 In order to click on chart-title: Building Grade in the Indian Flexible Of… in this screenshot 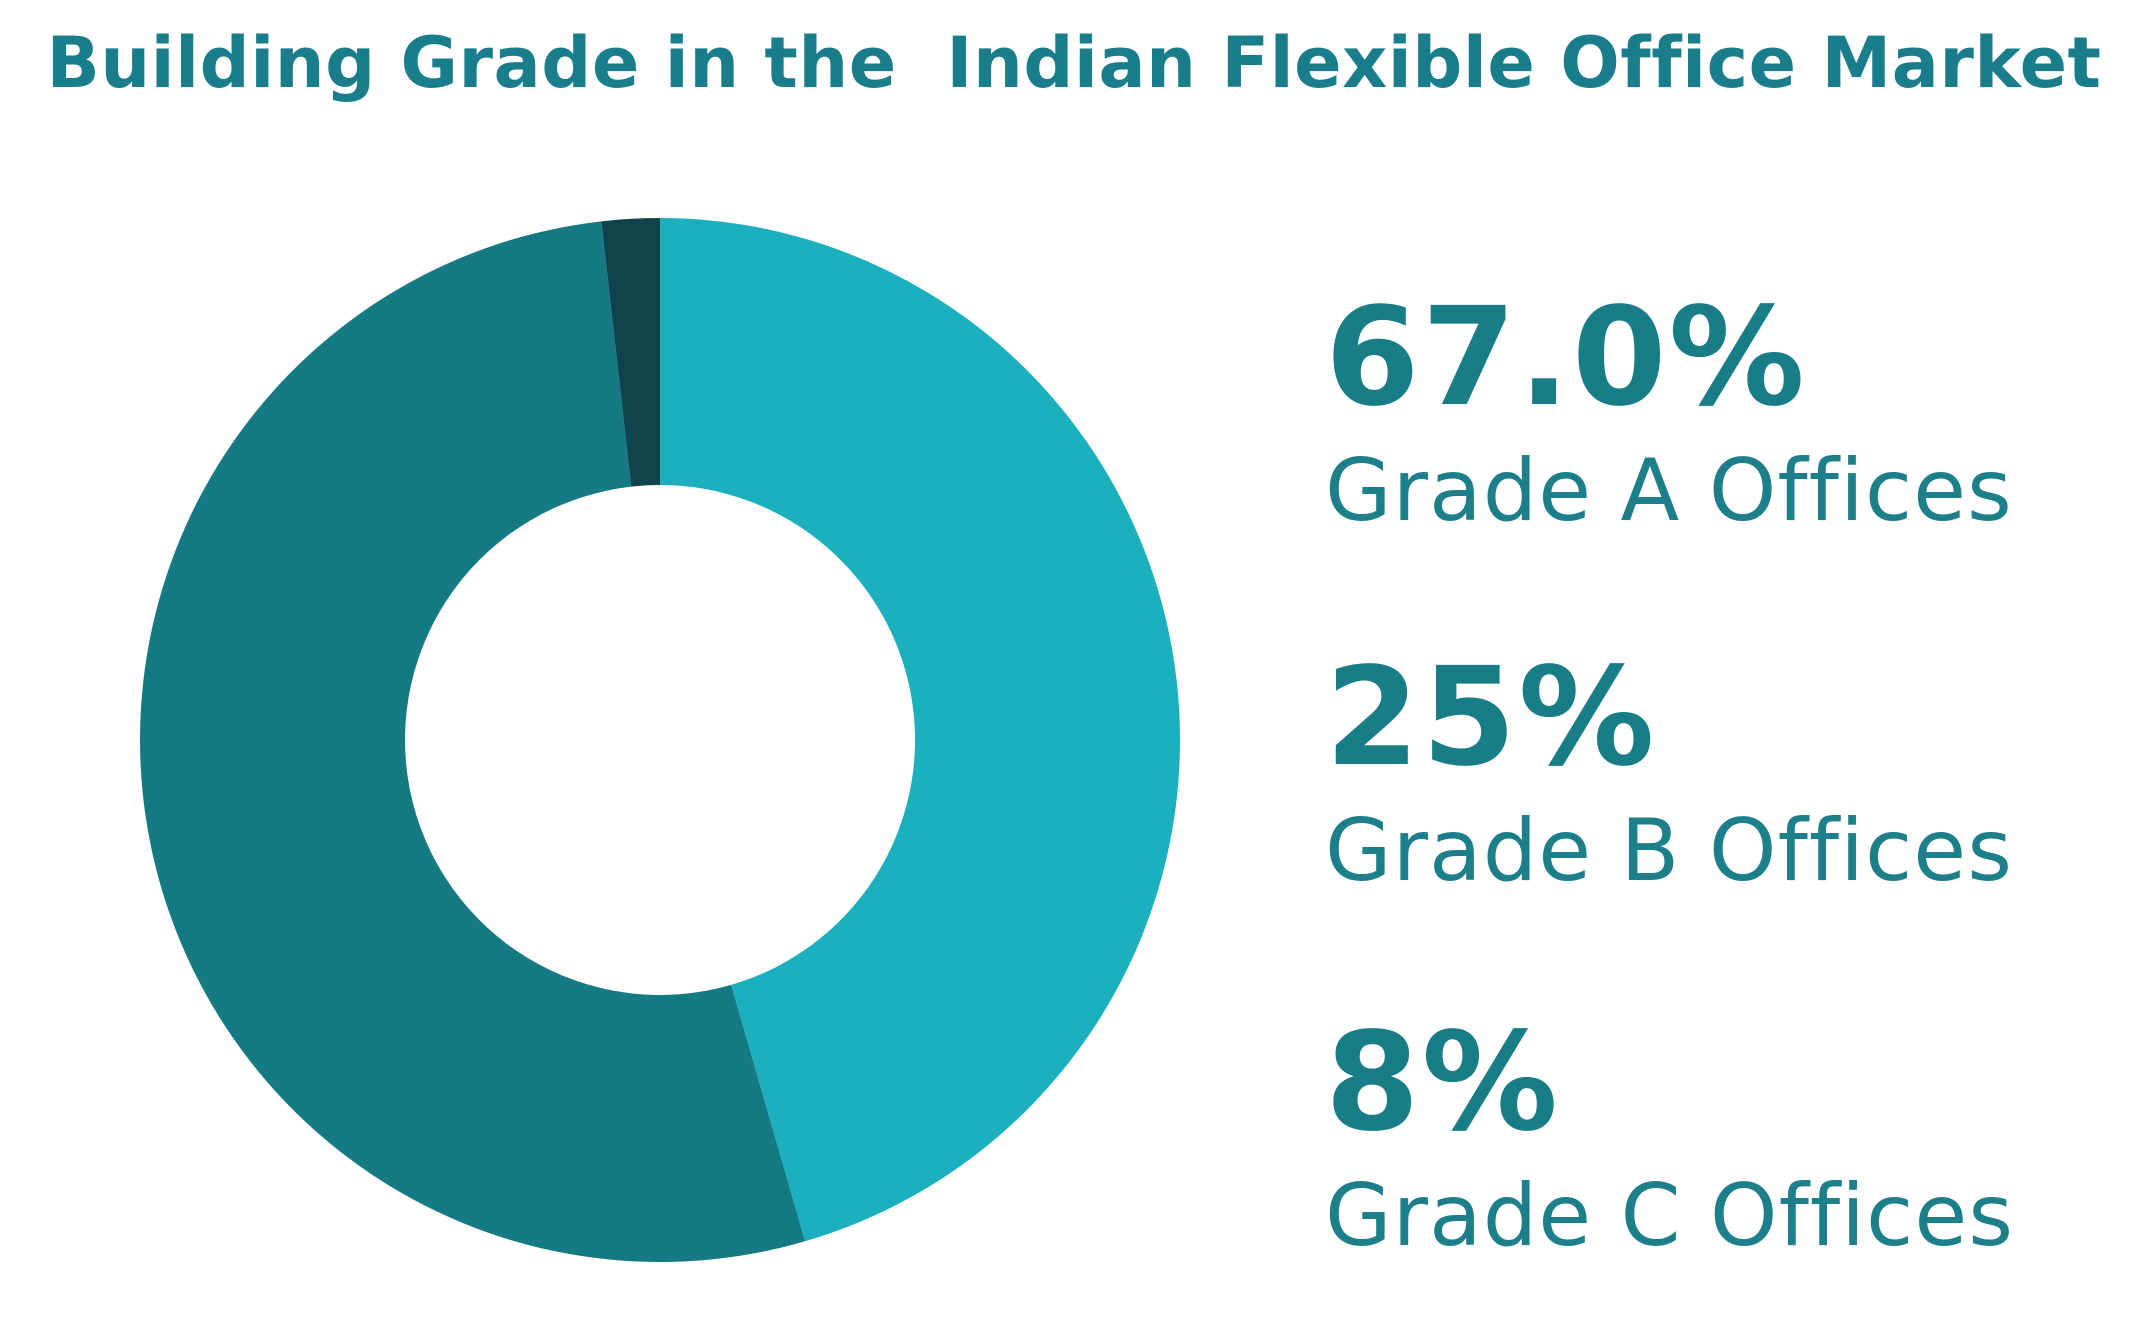, I will do `click(1074, 63)`.